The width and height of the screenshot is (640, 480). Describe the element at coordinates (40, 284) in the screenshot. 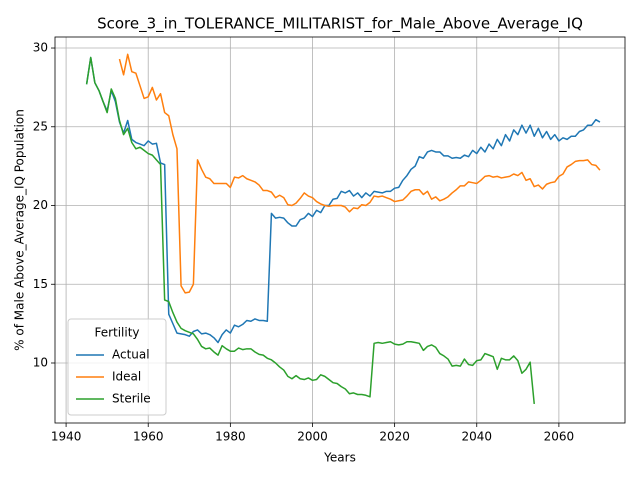

I see `y-tick-label: 15` at that location.